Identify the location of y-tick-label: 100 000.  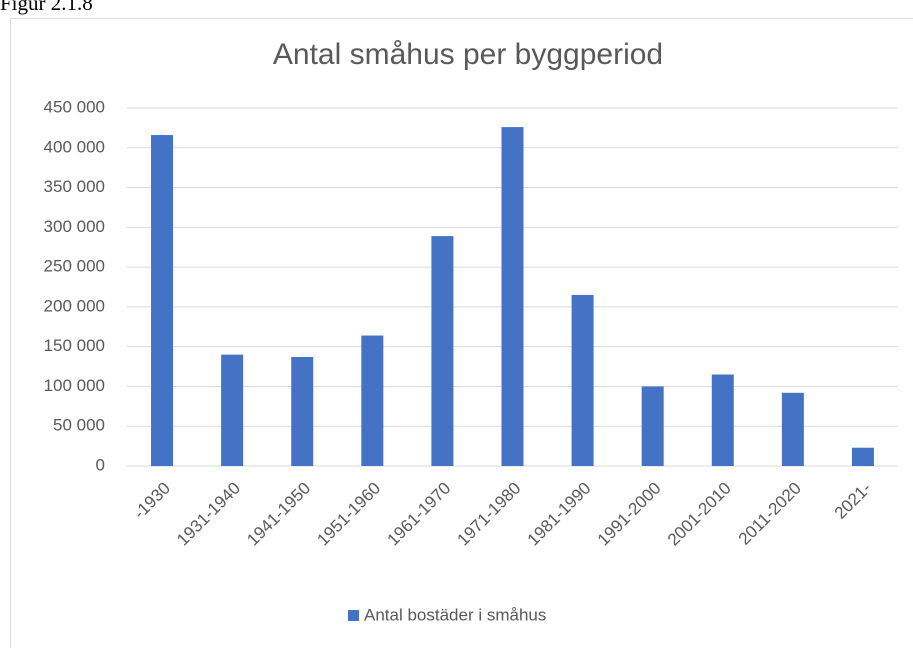
(74, 385).